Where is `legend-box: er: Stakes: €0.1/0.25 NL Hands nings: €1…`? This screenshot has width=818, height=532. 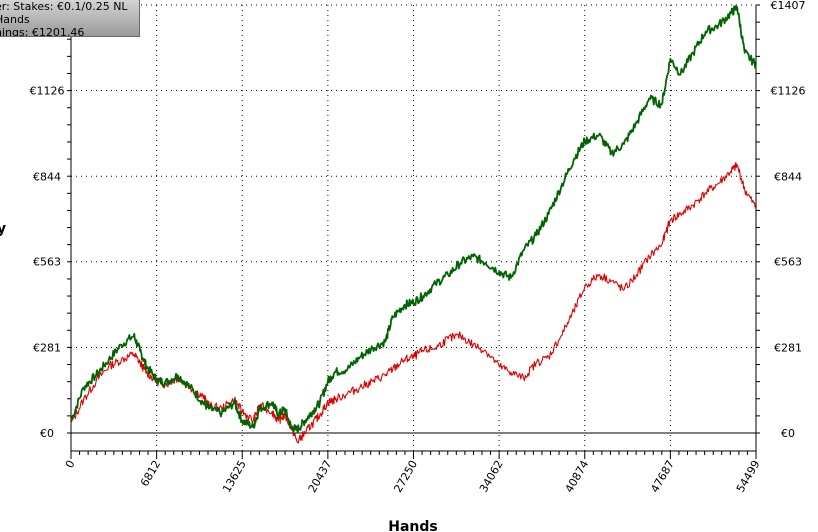
legend-box: er: Stakes: €0.1/0.25 NL Hands nings: €1… is located at coordinates (70, 18).